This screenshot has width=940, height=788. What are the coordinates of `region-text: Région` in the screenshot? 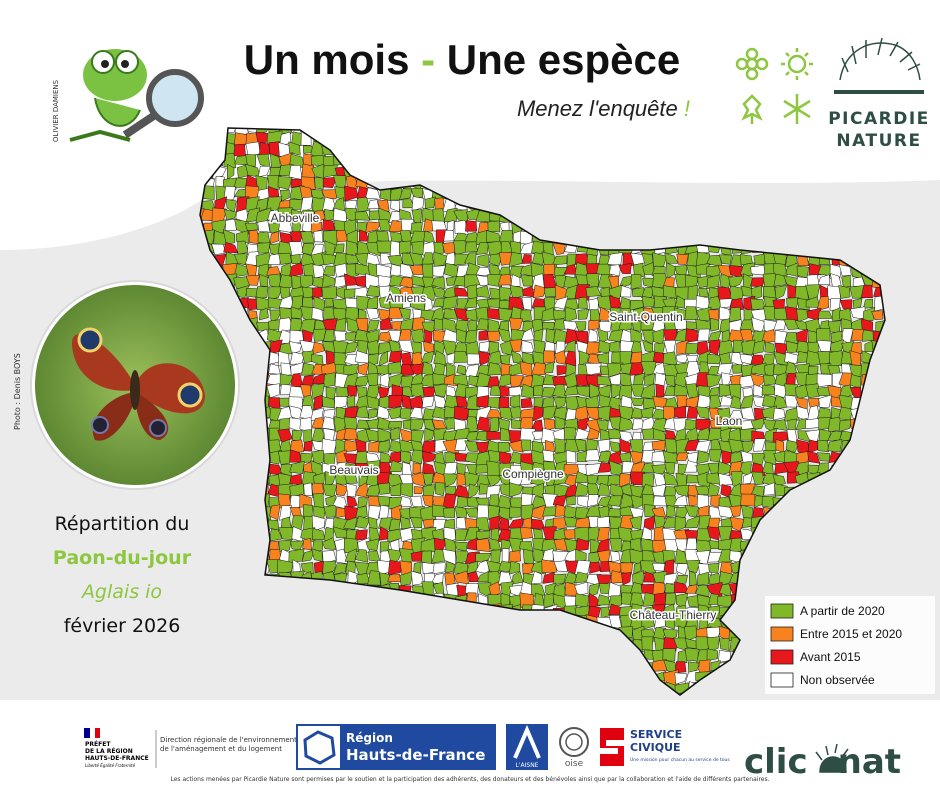 It's located at (369, 738).